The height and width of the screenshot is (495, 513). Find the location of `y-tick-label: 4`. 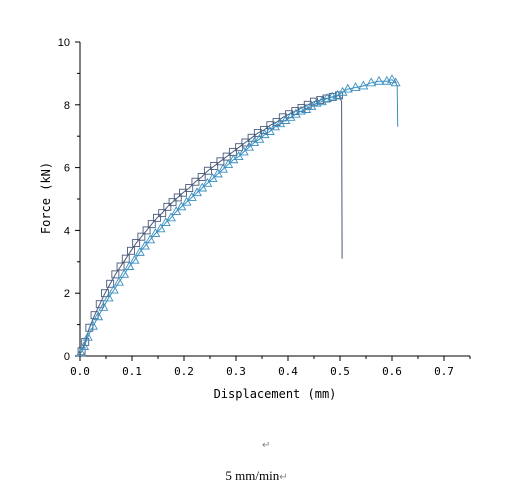

y-tick-label: 4 is located at coordinates (67, 231).